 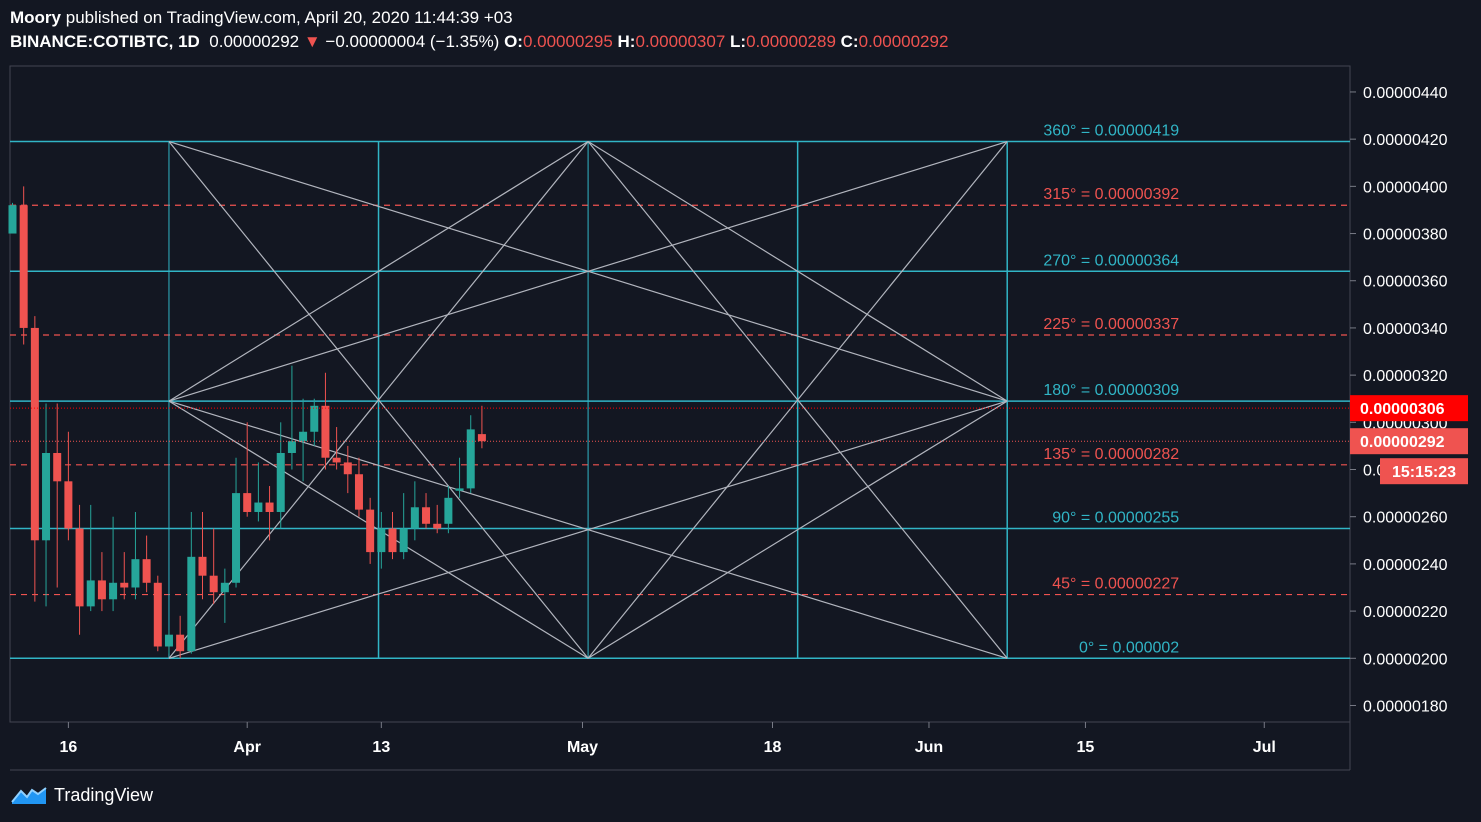 What do you see at coordinates (1424, 471) in the screenshot?
I see `countdown-bg` at bounding box center [1424, 471].